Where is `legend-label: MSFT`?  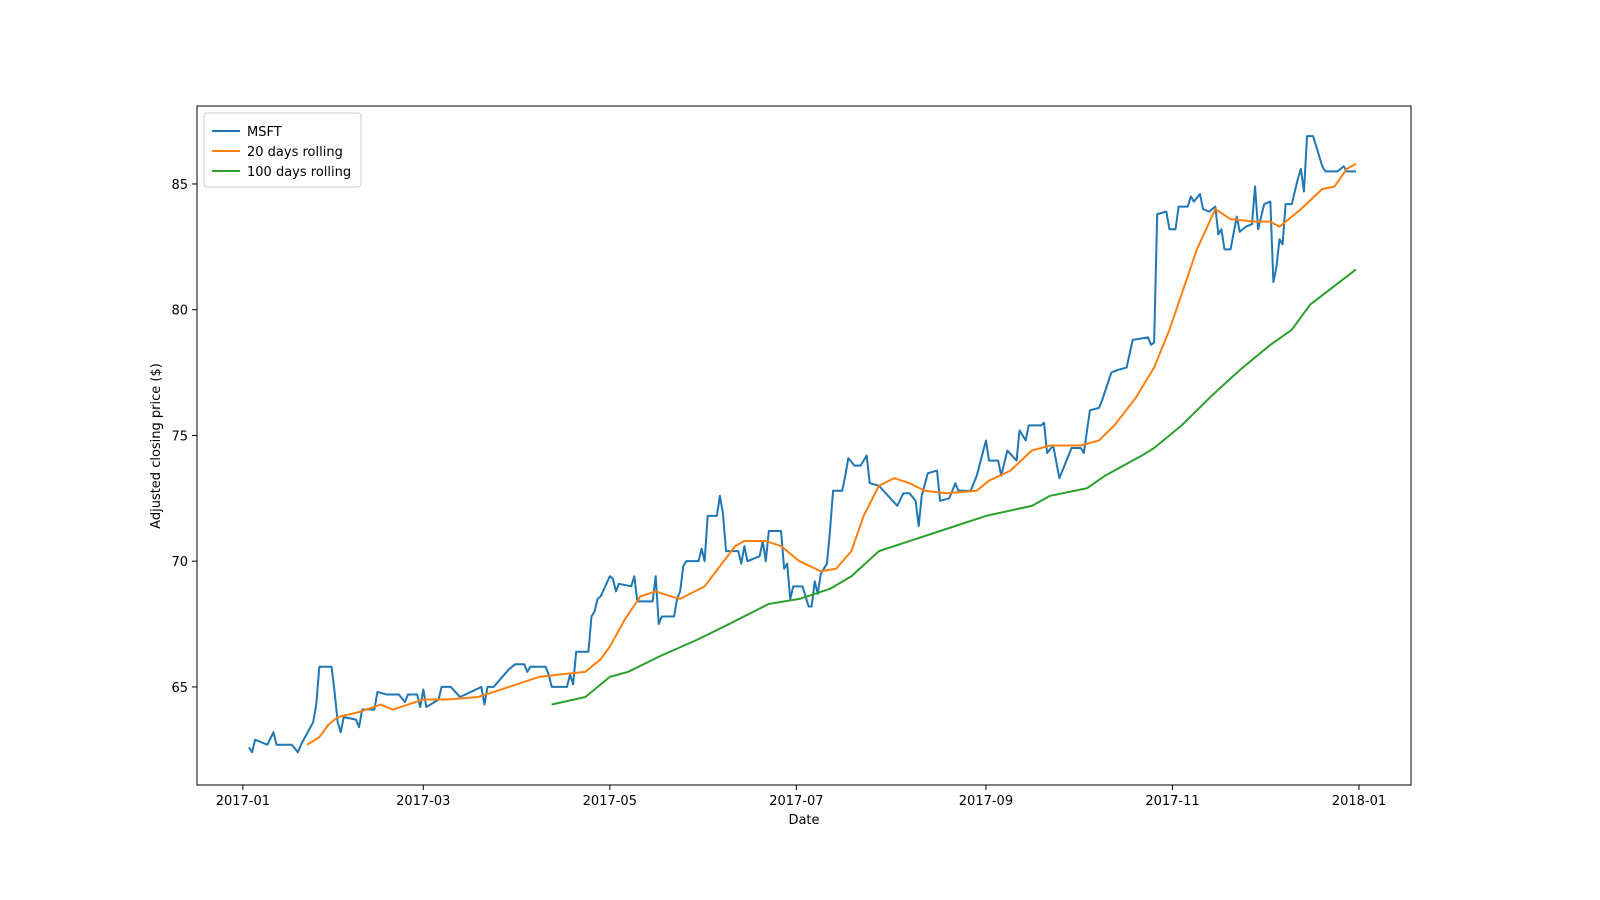
legend-label: MSFT is located at coordinates (264, 132).